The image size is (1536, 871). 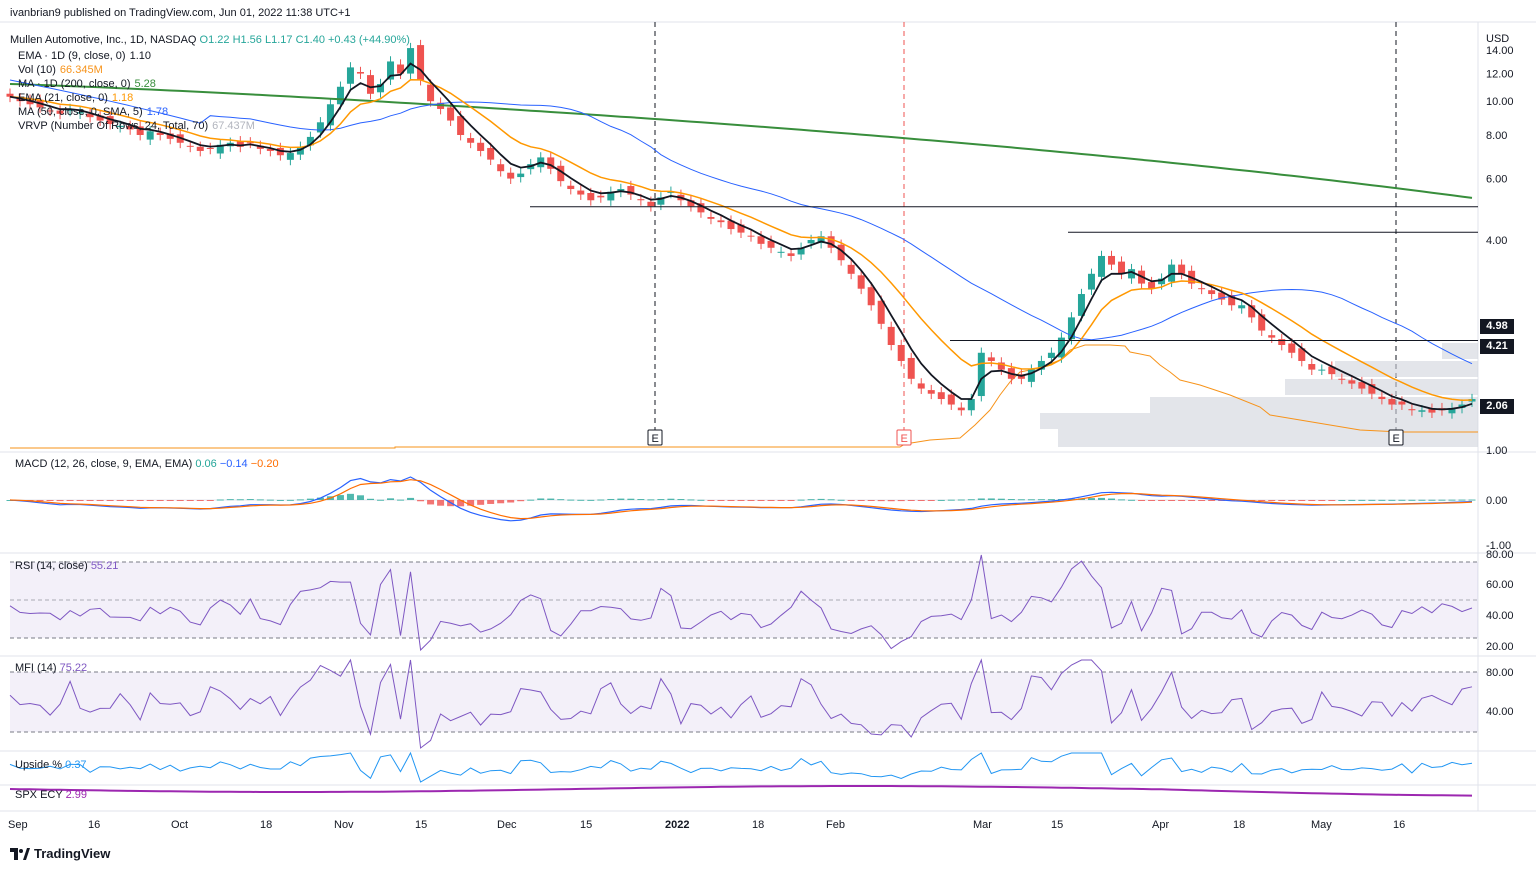 I want to click on upside-group, so click(x=741, y=767).